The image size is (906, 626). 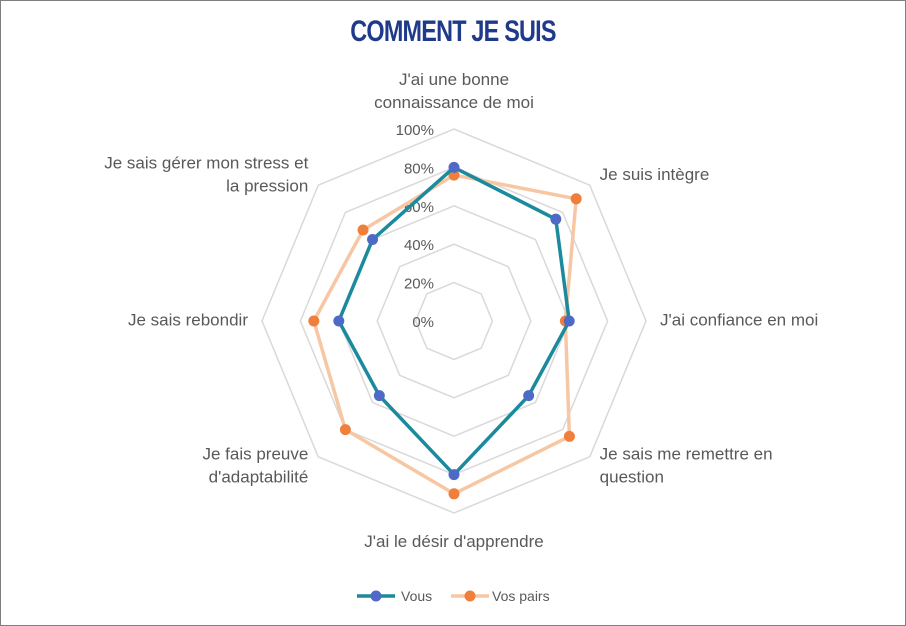 I want to click on category-label: Je sais gérer mon stress et, so click(x=206, y=162).